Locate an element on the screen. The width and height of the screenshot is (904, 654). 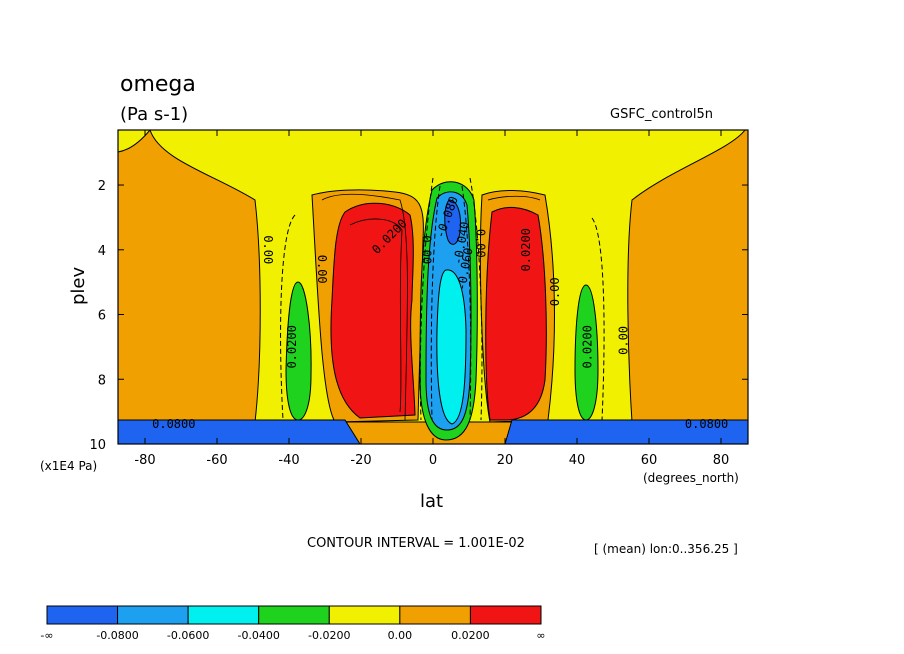
solid-inner-contours is located at coordinates (431, 307).